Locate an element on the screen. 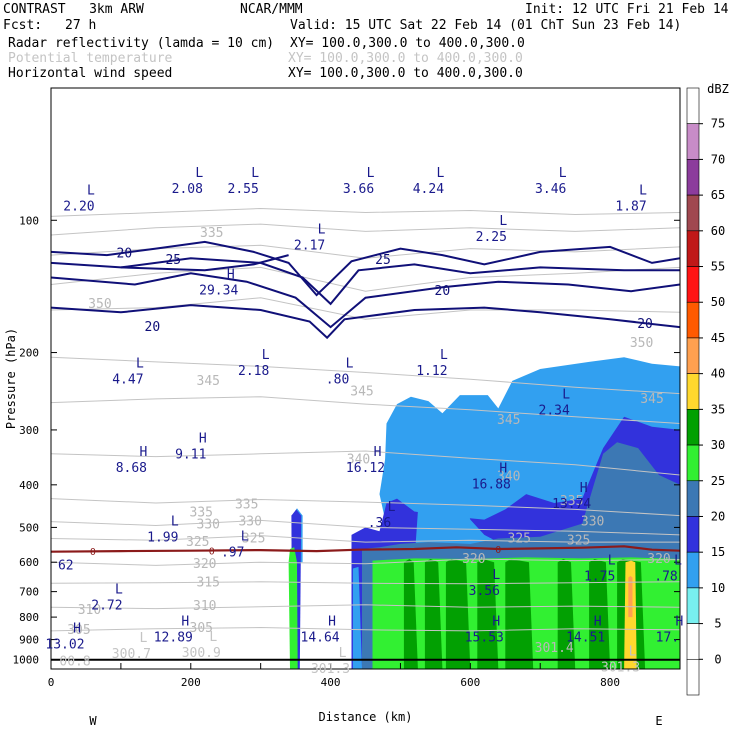 The image size is (740, 740). y-tick-label: 1000 is located at coordinates (26, 660).